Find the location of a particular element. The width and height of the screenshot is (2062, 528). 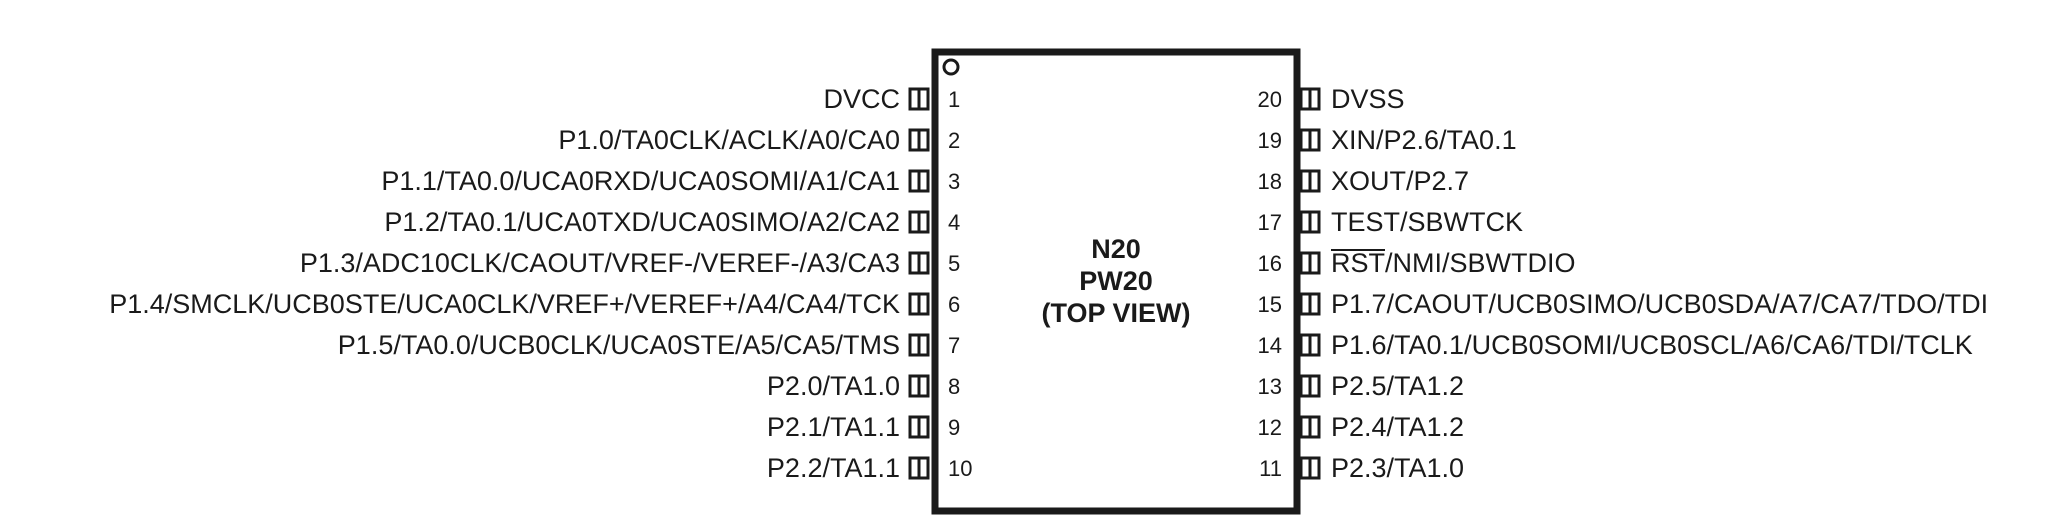

pin-name: DVSS is located at coordinates (1368, 99).